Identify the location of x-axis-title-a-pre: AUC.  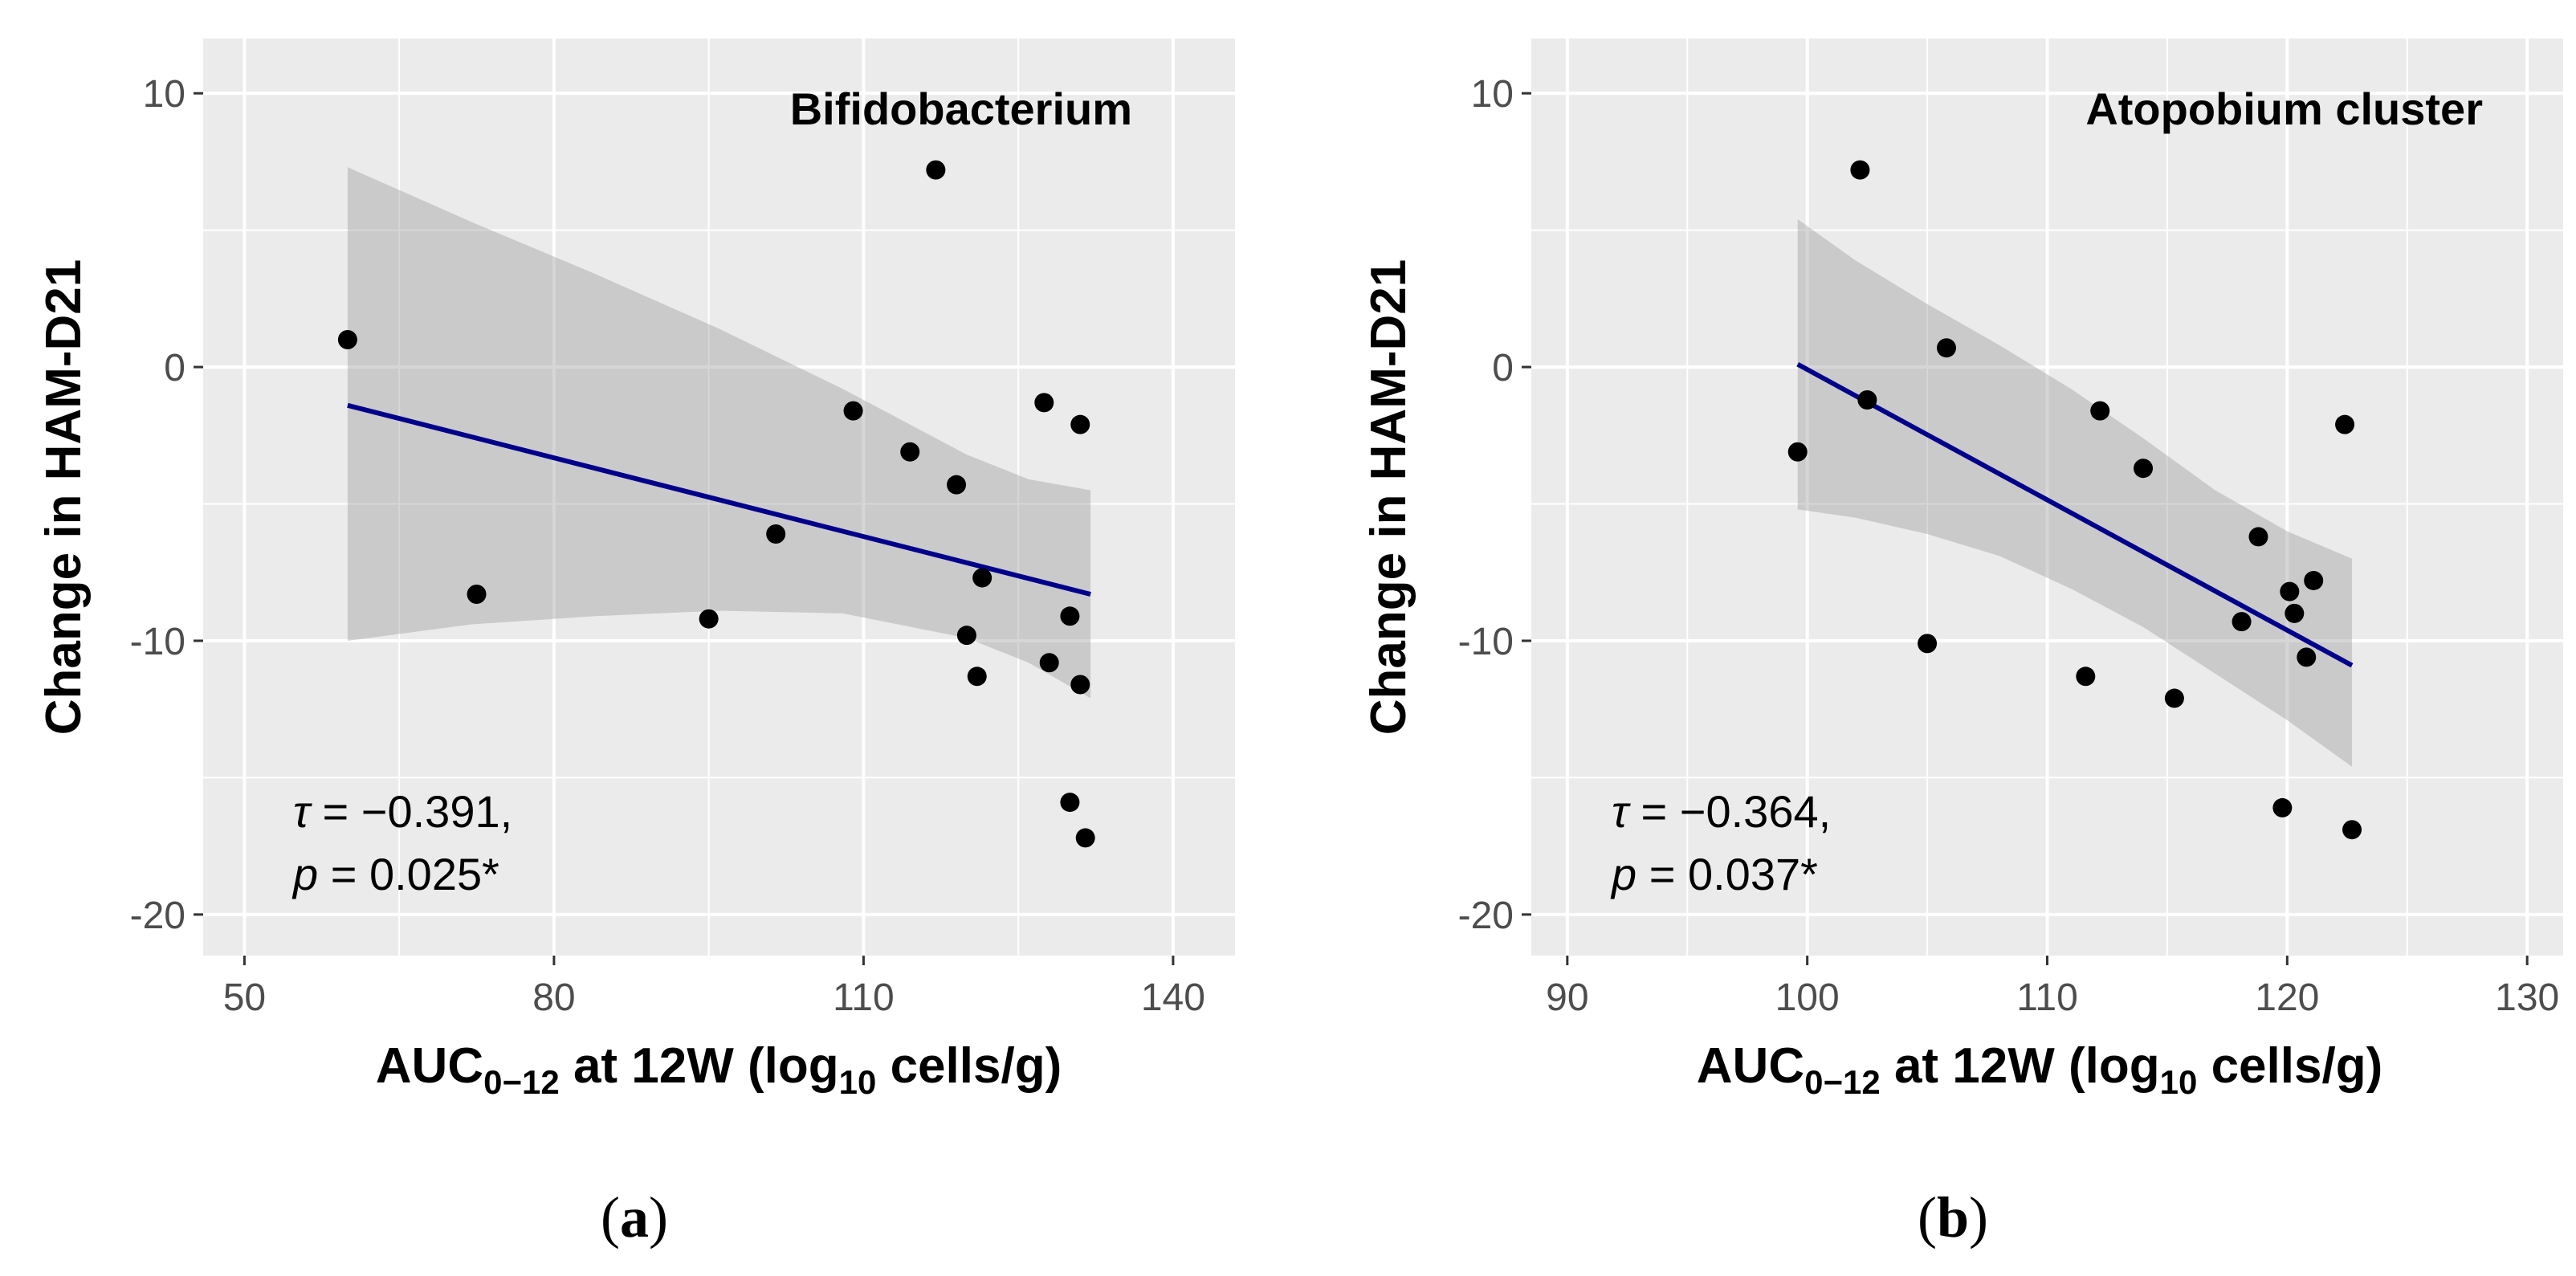
(429, 1066).